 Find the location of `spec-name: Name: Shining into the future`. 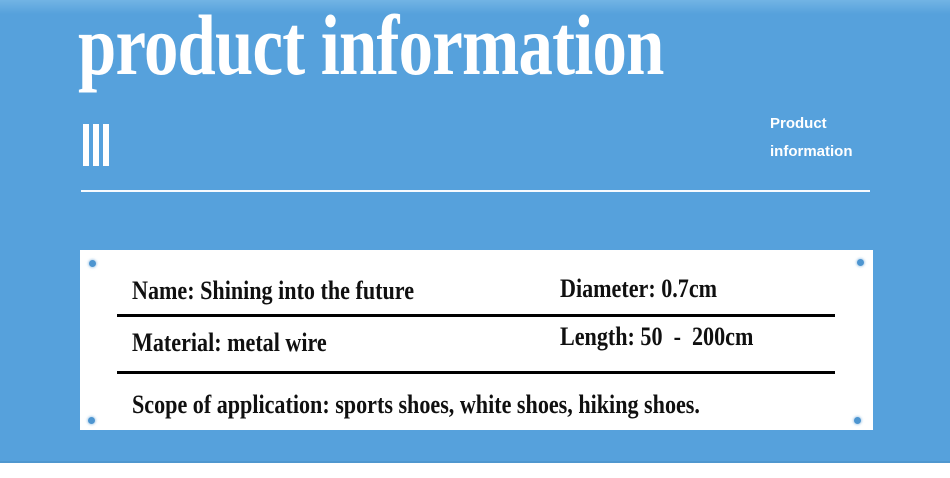

spec-name: Name: Shining into the future is located at coordinates (273, 290).